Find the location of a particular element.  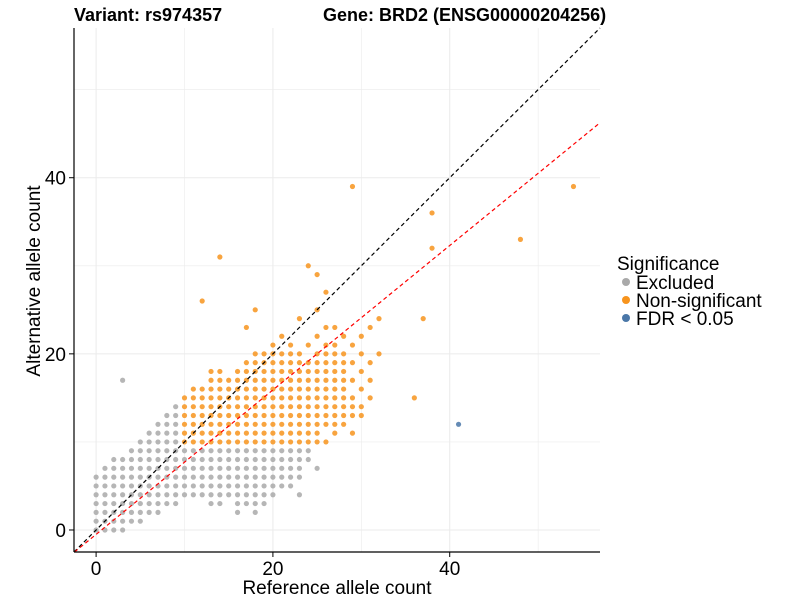

legend-swatch is located at coordinates (626, 300).